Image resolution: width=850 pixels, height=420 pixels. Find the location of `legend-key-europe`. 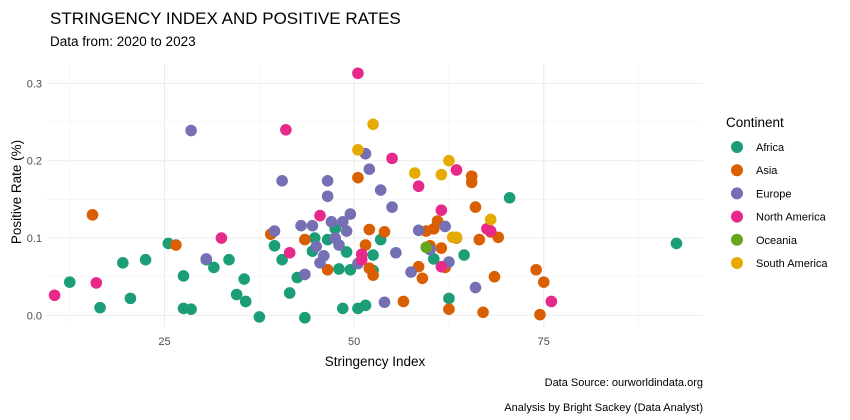

legend-key-europe is located at coordinates (737, 193).